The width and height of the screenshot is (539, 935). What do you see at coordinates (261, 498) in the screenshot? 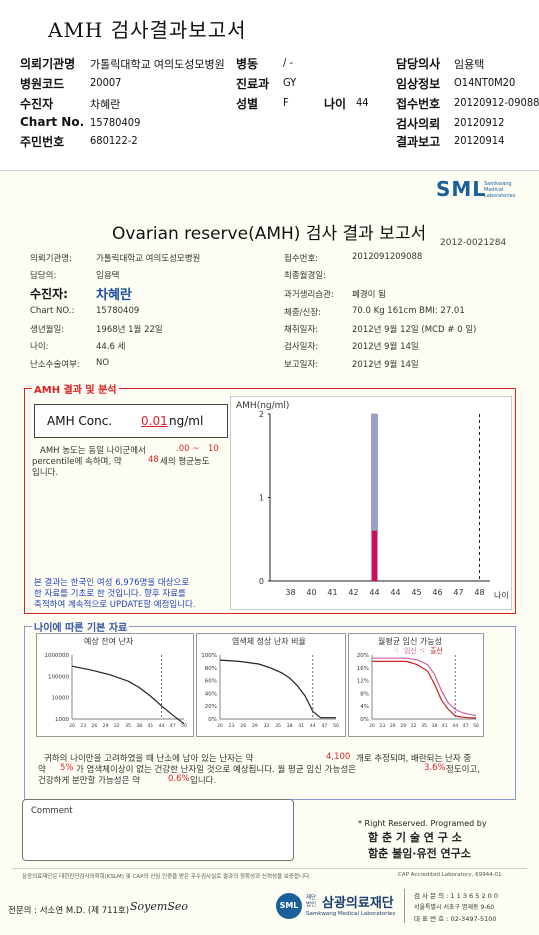
I see `amh-y-tick: 1` at bounding box center [261, 498].